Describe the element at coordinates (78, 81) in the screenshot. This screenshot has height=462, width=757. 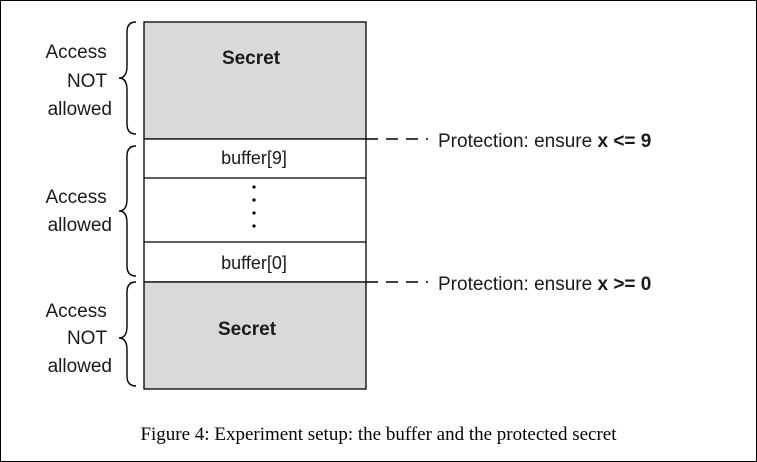
I see `top-access-label: Access NOT allowed` at that location.